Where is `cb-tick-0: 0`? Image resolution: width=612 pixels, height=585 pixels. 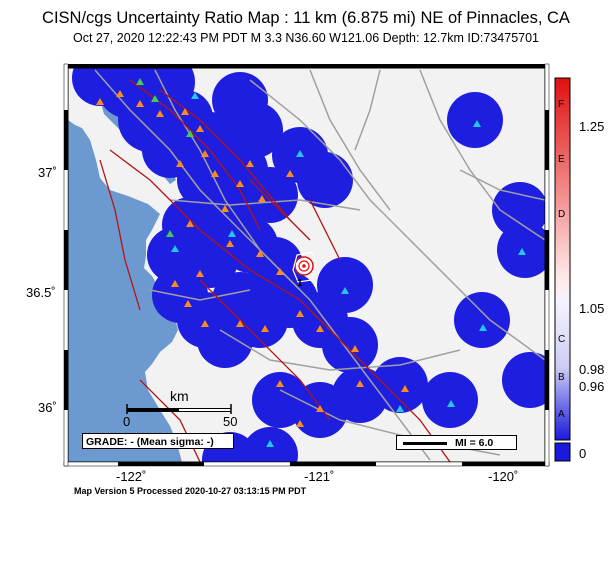 cb-tick-0: 0 is located at coordinates (583, 453).